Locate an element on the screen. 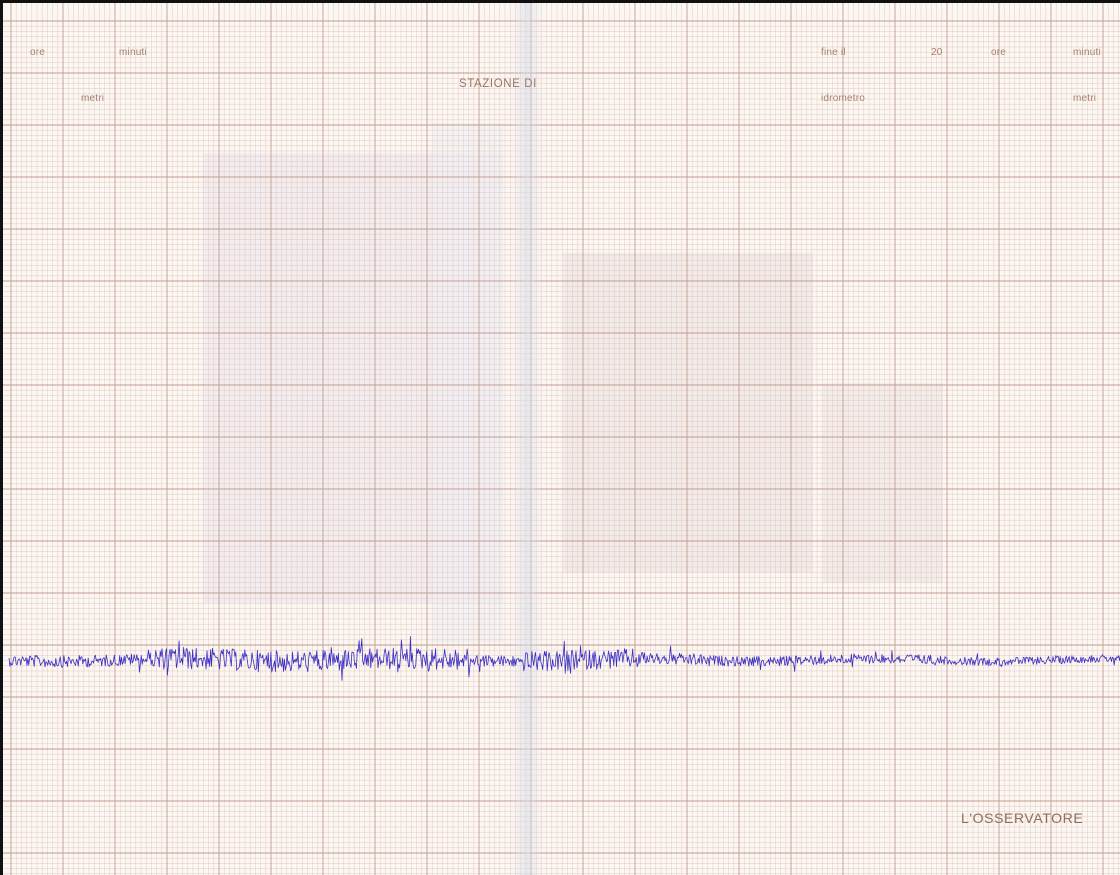 The height and width of the screenshot is (875, 1120). station-label: STAZIONE DI is located at coordinates (498, 84).